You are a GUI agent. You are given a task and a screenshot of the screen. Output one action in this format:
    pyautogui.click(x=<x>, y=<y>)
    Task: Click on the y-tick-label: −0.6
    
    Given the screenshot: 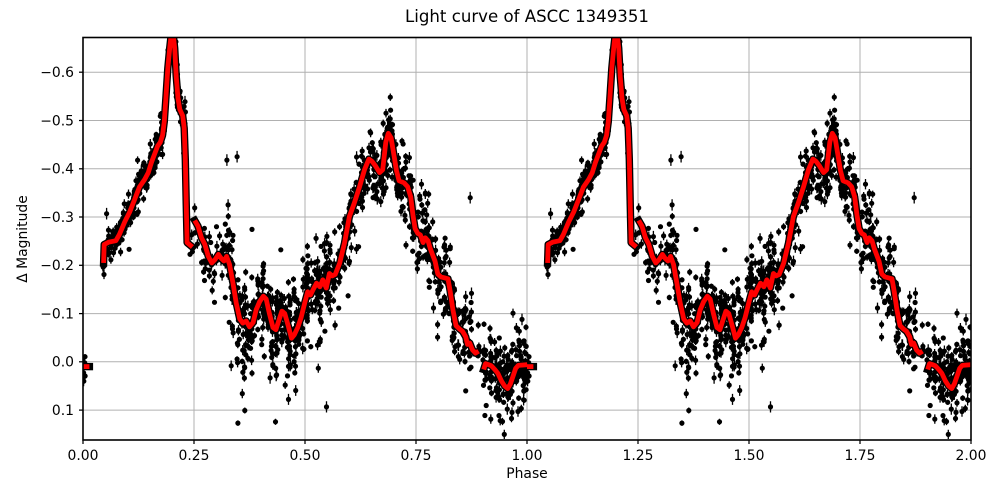 What is the action you would take?
    pyautogui.click(x=57, y=73)
    